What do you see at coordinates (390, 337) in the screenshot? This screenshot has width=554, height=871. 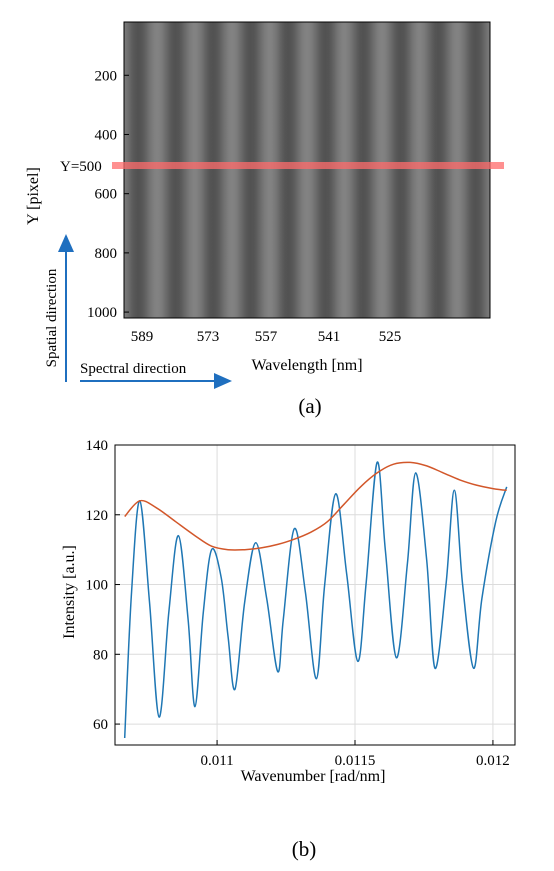 I see `a-x-tick-label: 525` at bounding box center [390, 337].